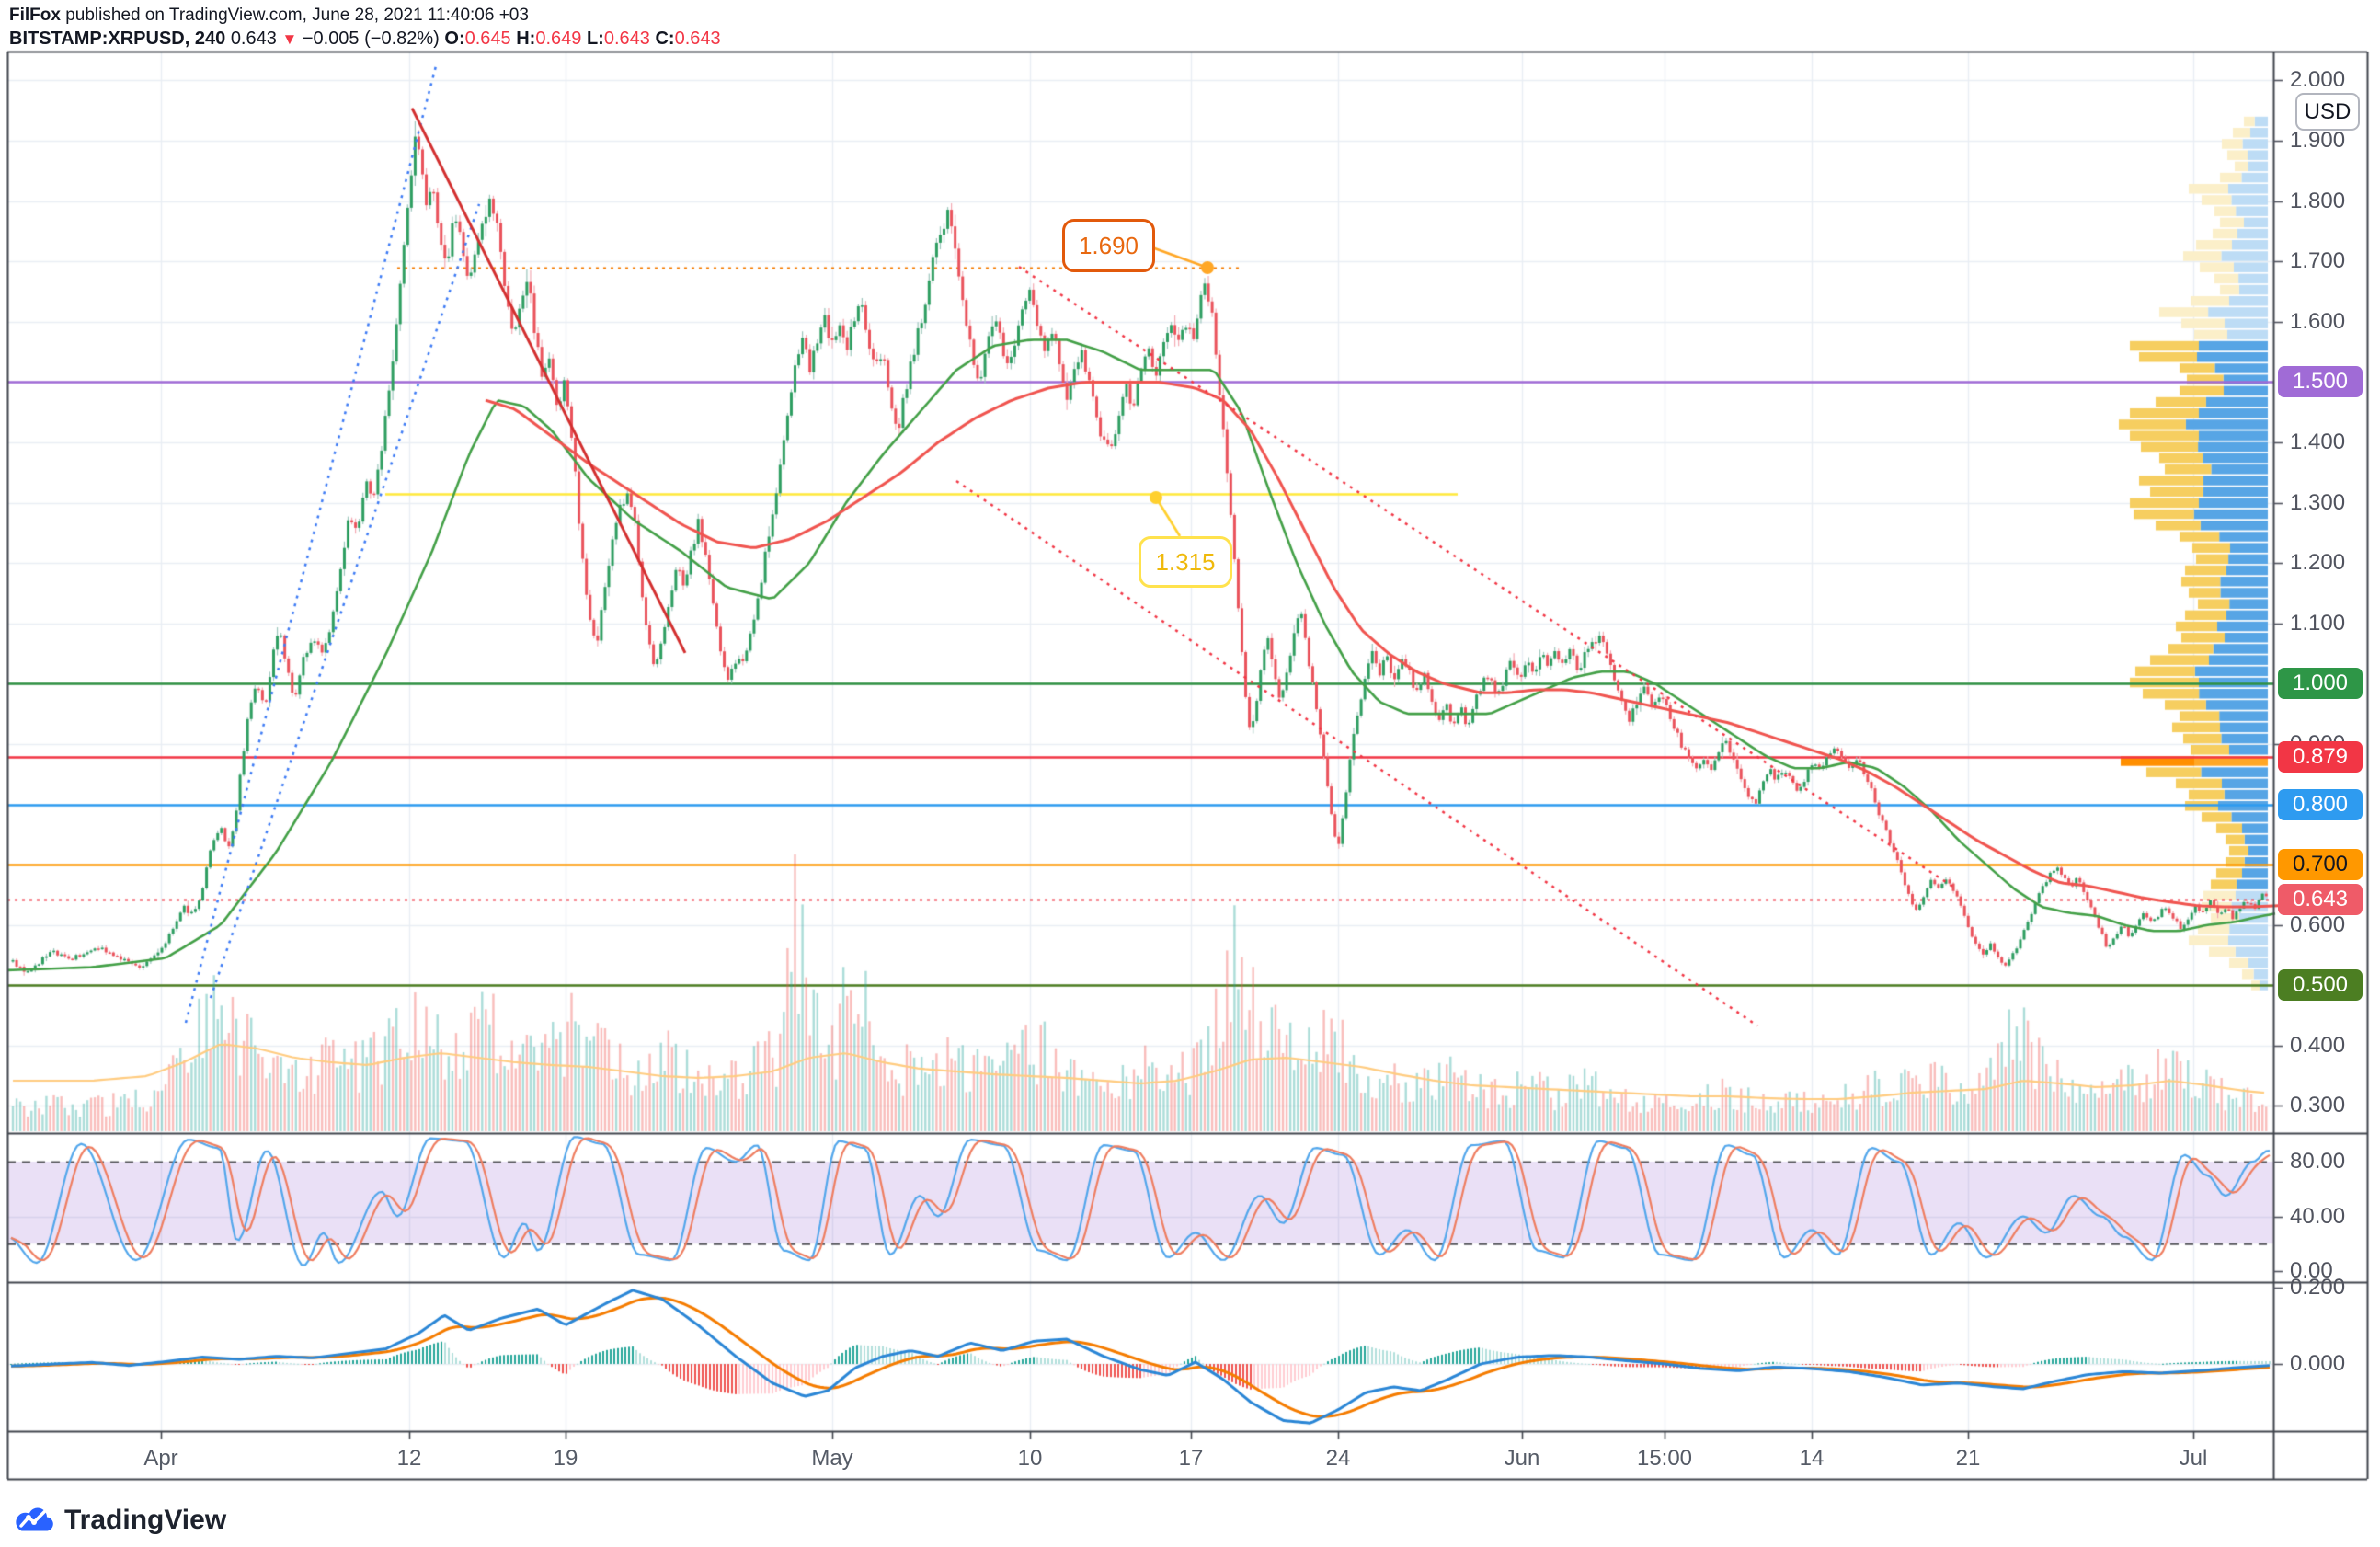 This screenshot has height=1547, width=2380. I want to click on price-annotation-1315: 1.315, so click(1185, 562).